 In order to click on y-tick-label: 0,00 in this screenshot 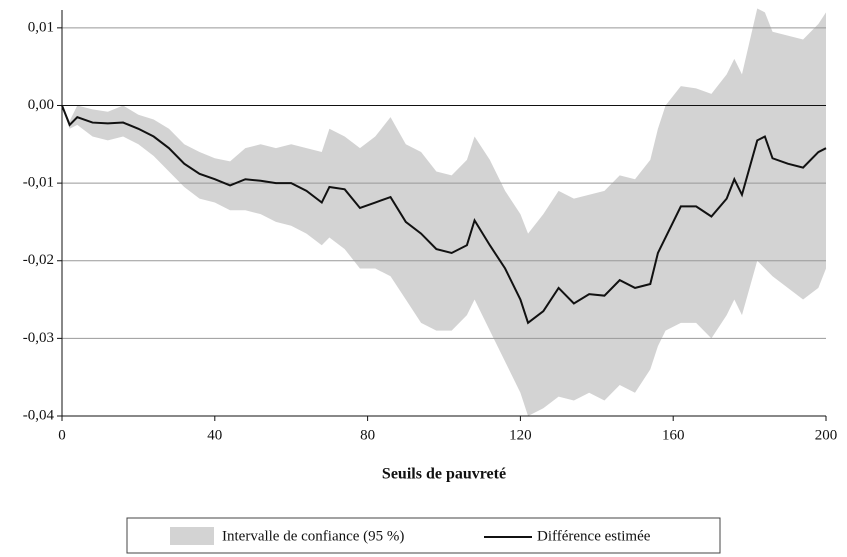, I will do `click(41, 105)`.